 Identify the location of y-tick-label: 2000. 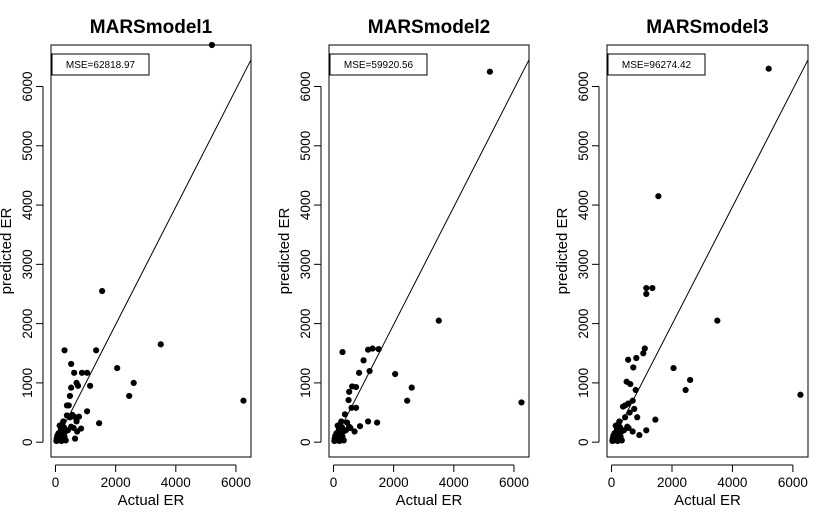
(583, 324).